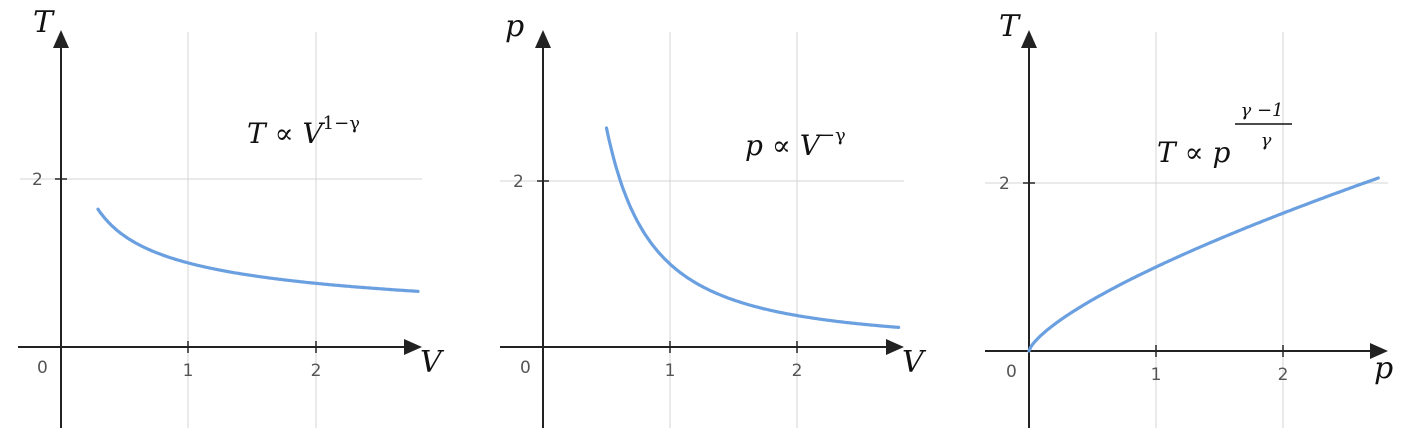 This screenshot has height=429, width=1403. I want to click on relation-annotation: T ∝ V1−γ, so click(303, 131).